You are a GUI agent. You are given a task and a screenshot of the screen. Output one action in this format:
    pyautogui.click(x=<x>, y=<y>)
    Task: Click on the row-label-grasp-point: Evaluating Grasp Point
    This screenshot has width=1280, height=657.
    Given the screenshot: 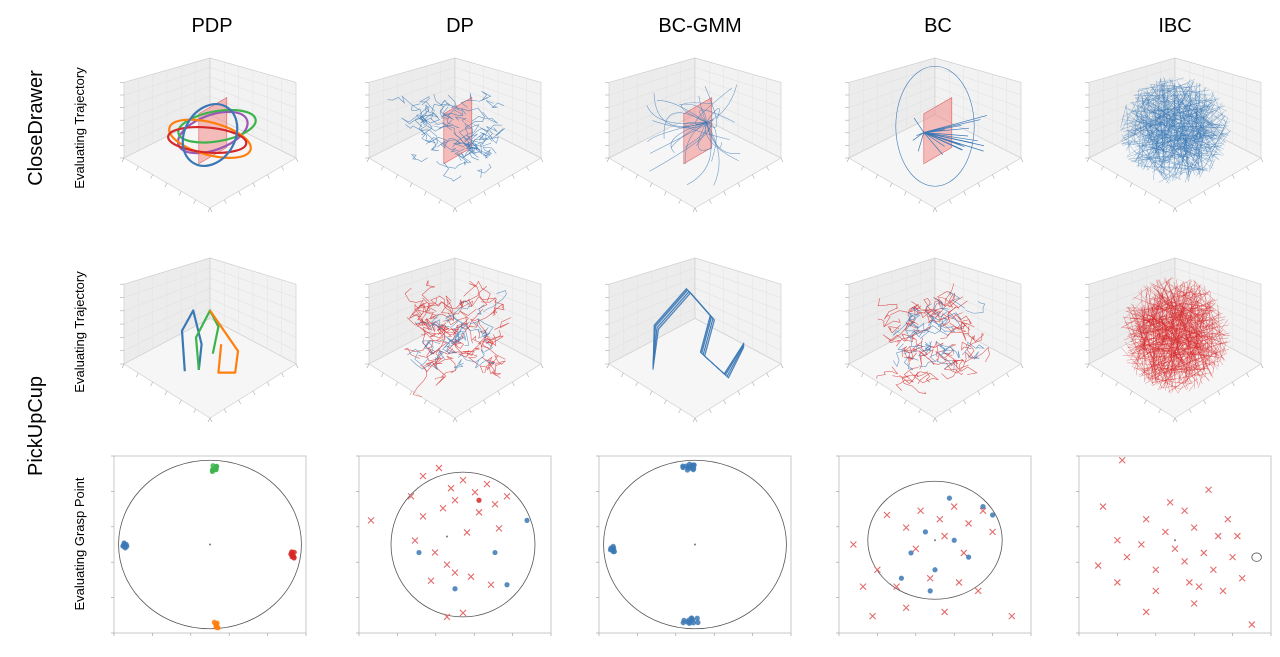 What is the action you would take?
    pyautogui.click(x=79, y=543)
    